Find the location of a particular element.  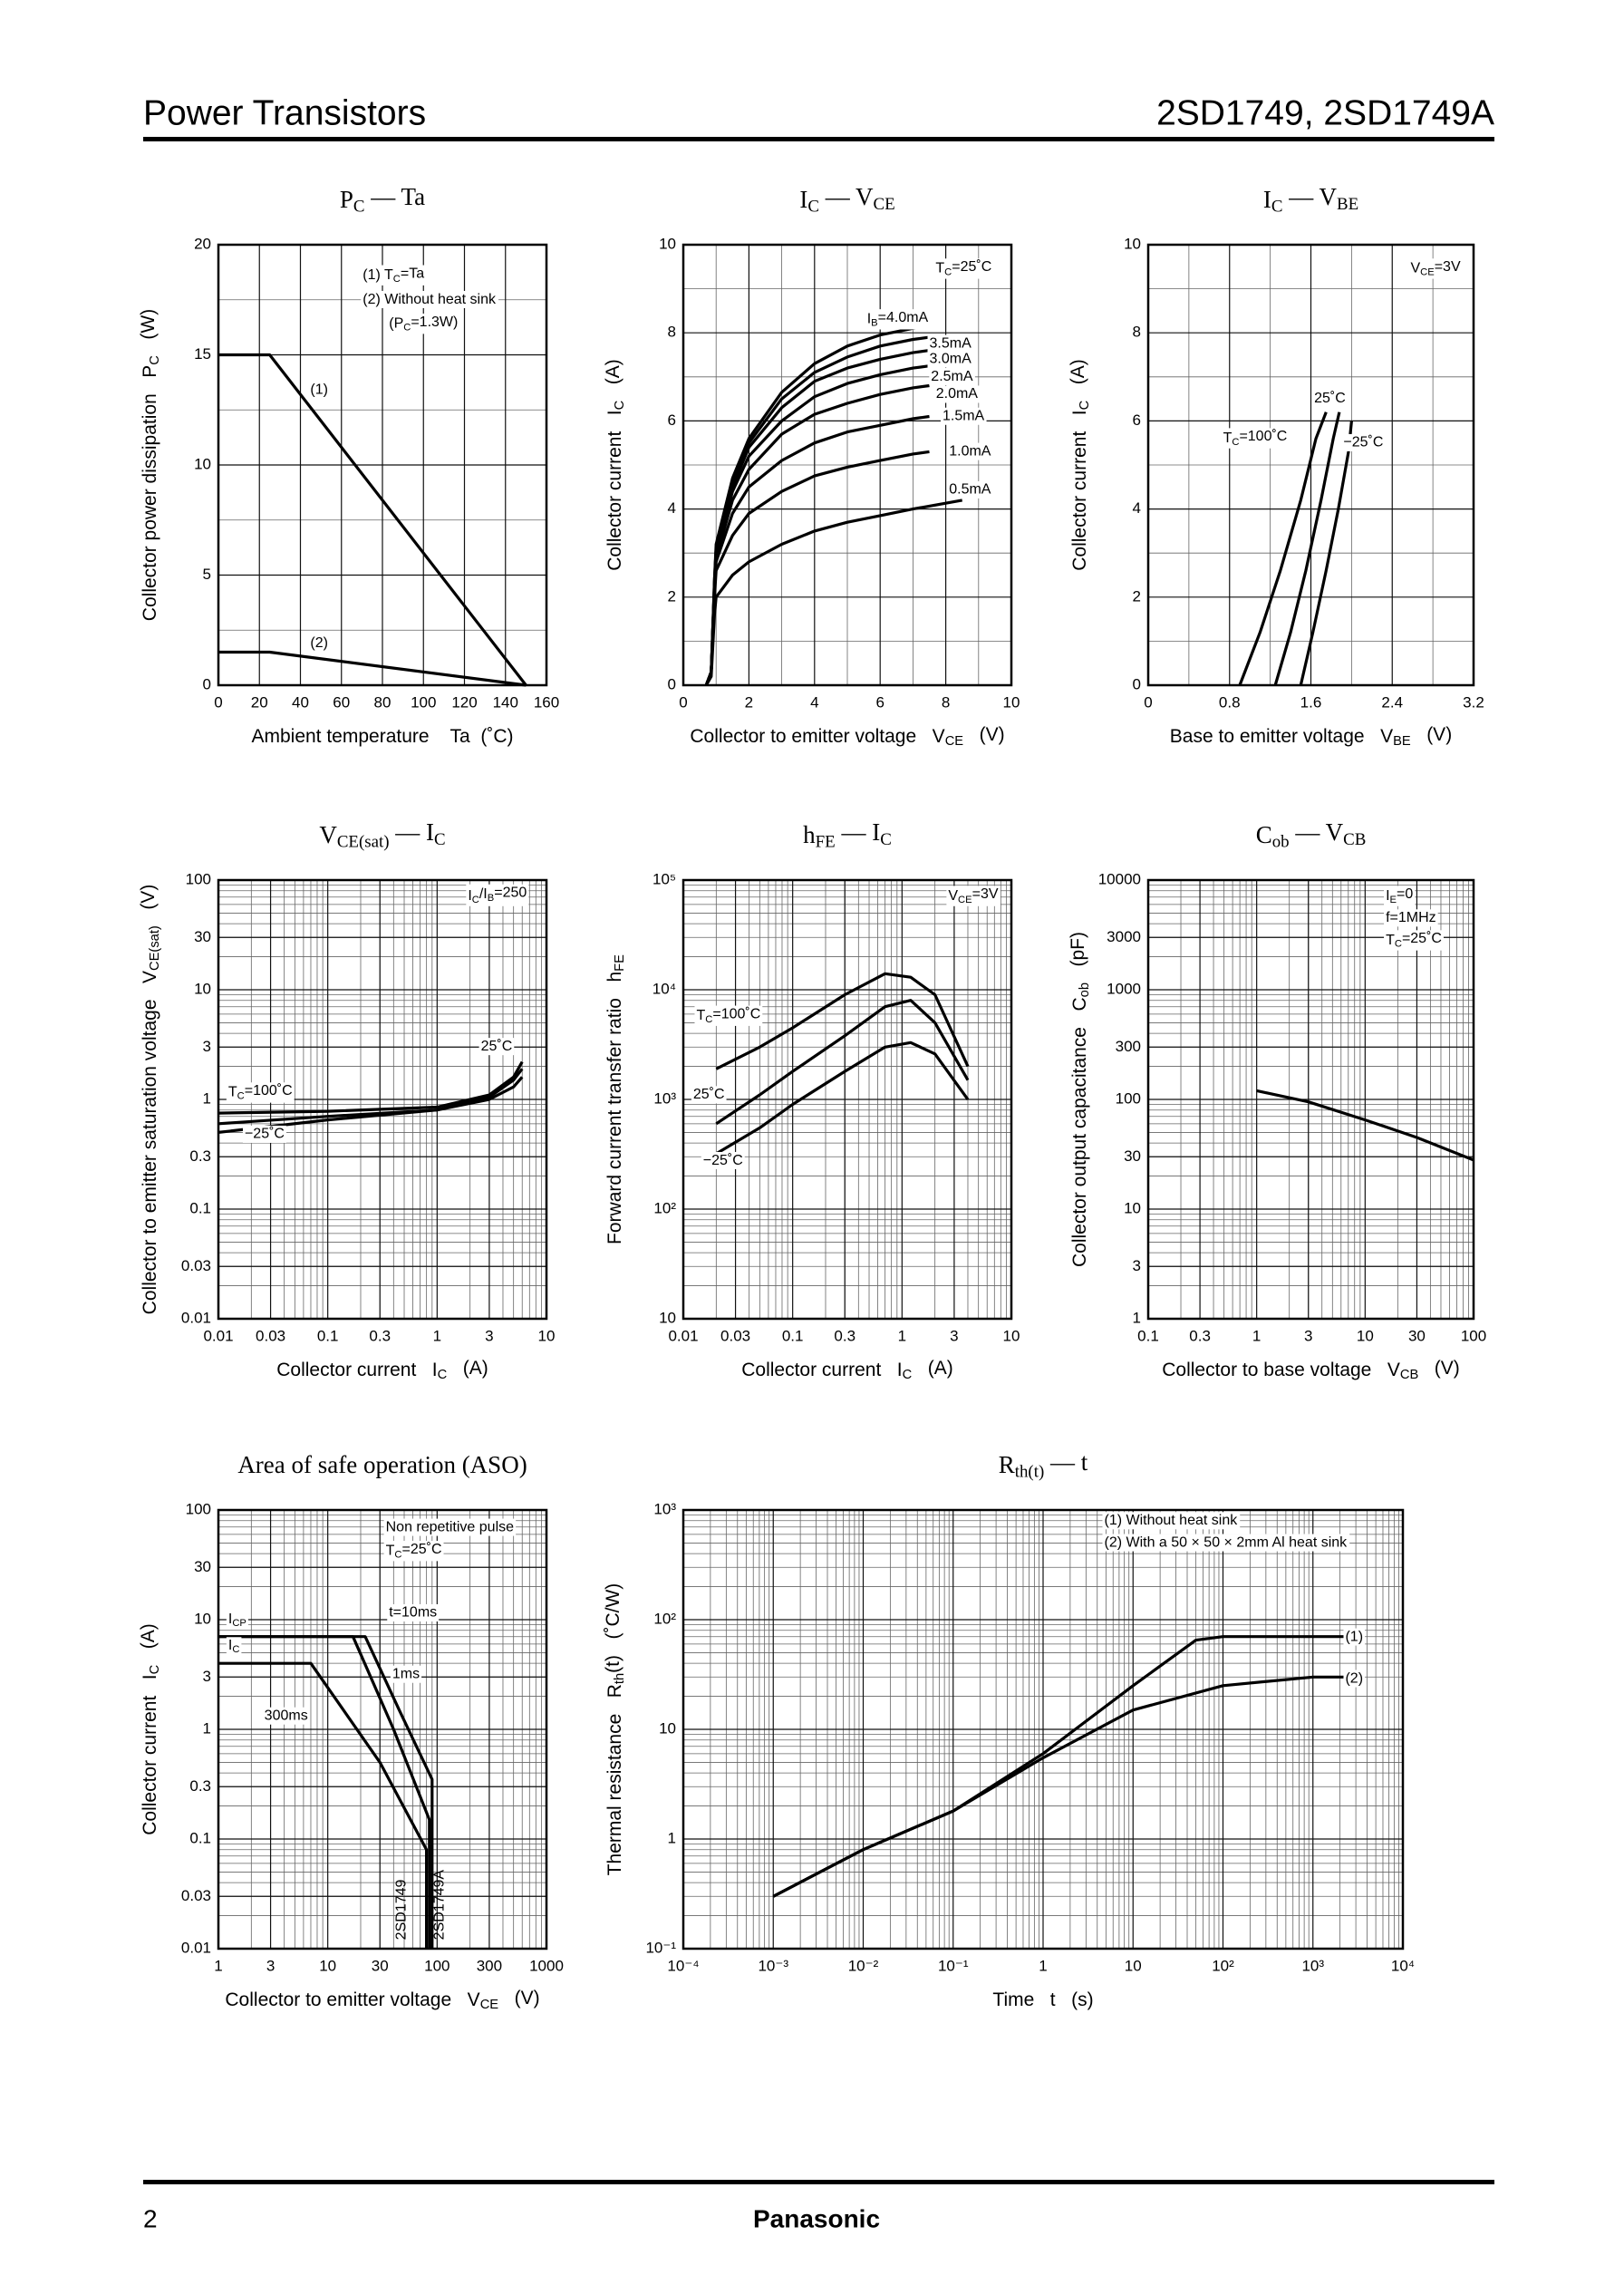

y-tick-label: 10⁴ is located at coordinates (664, 988).